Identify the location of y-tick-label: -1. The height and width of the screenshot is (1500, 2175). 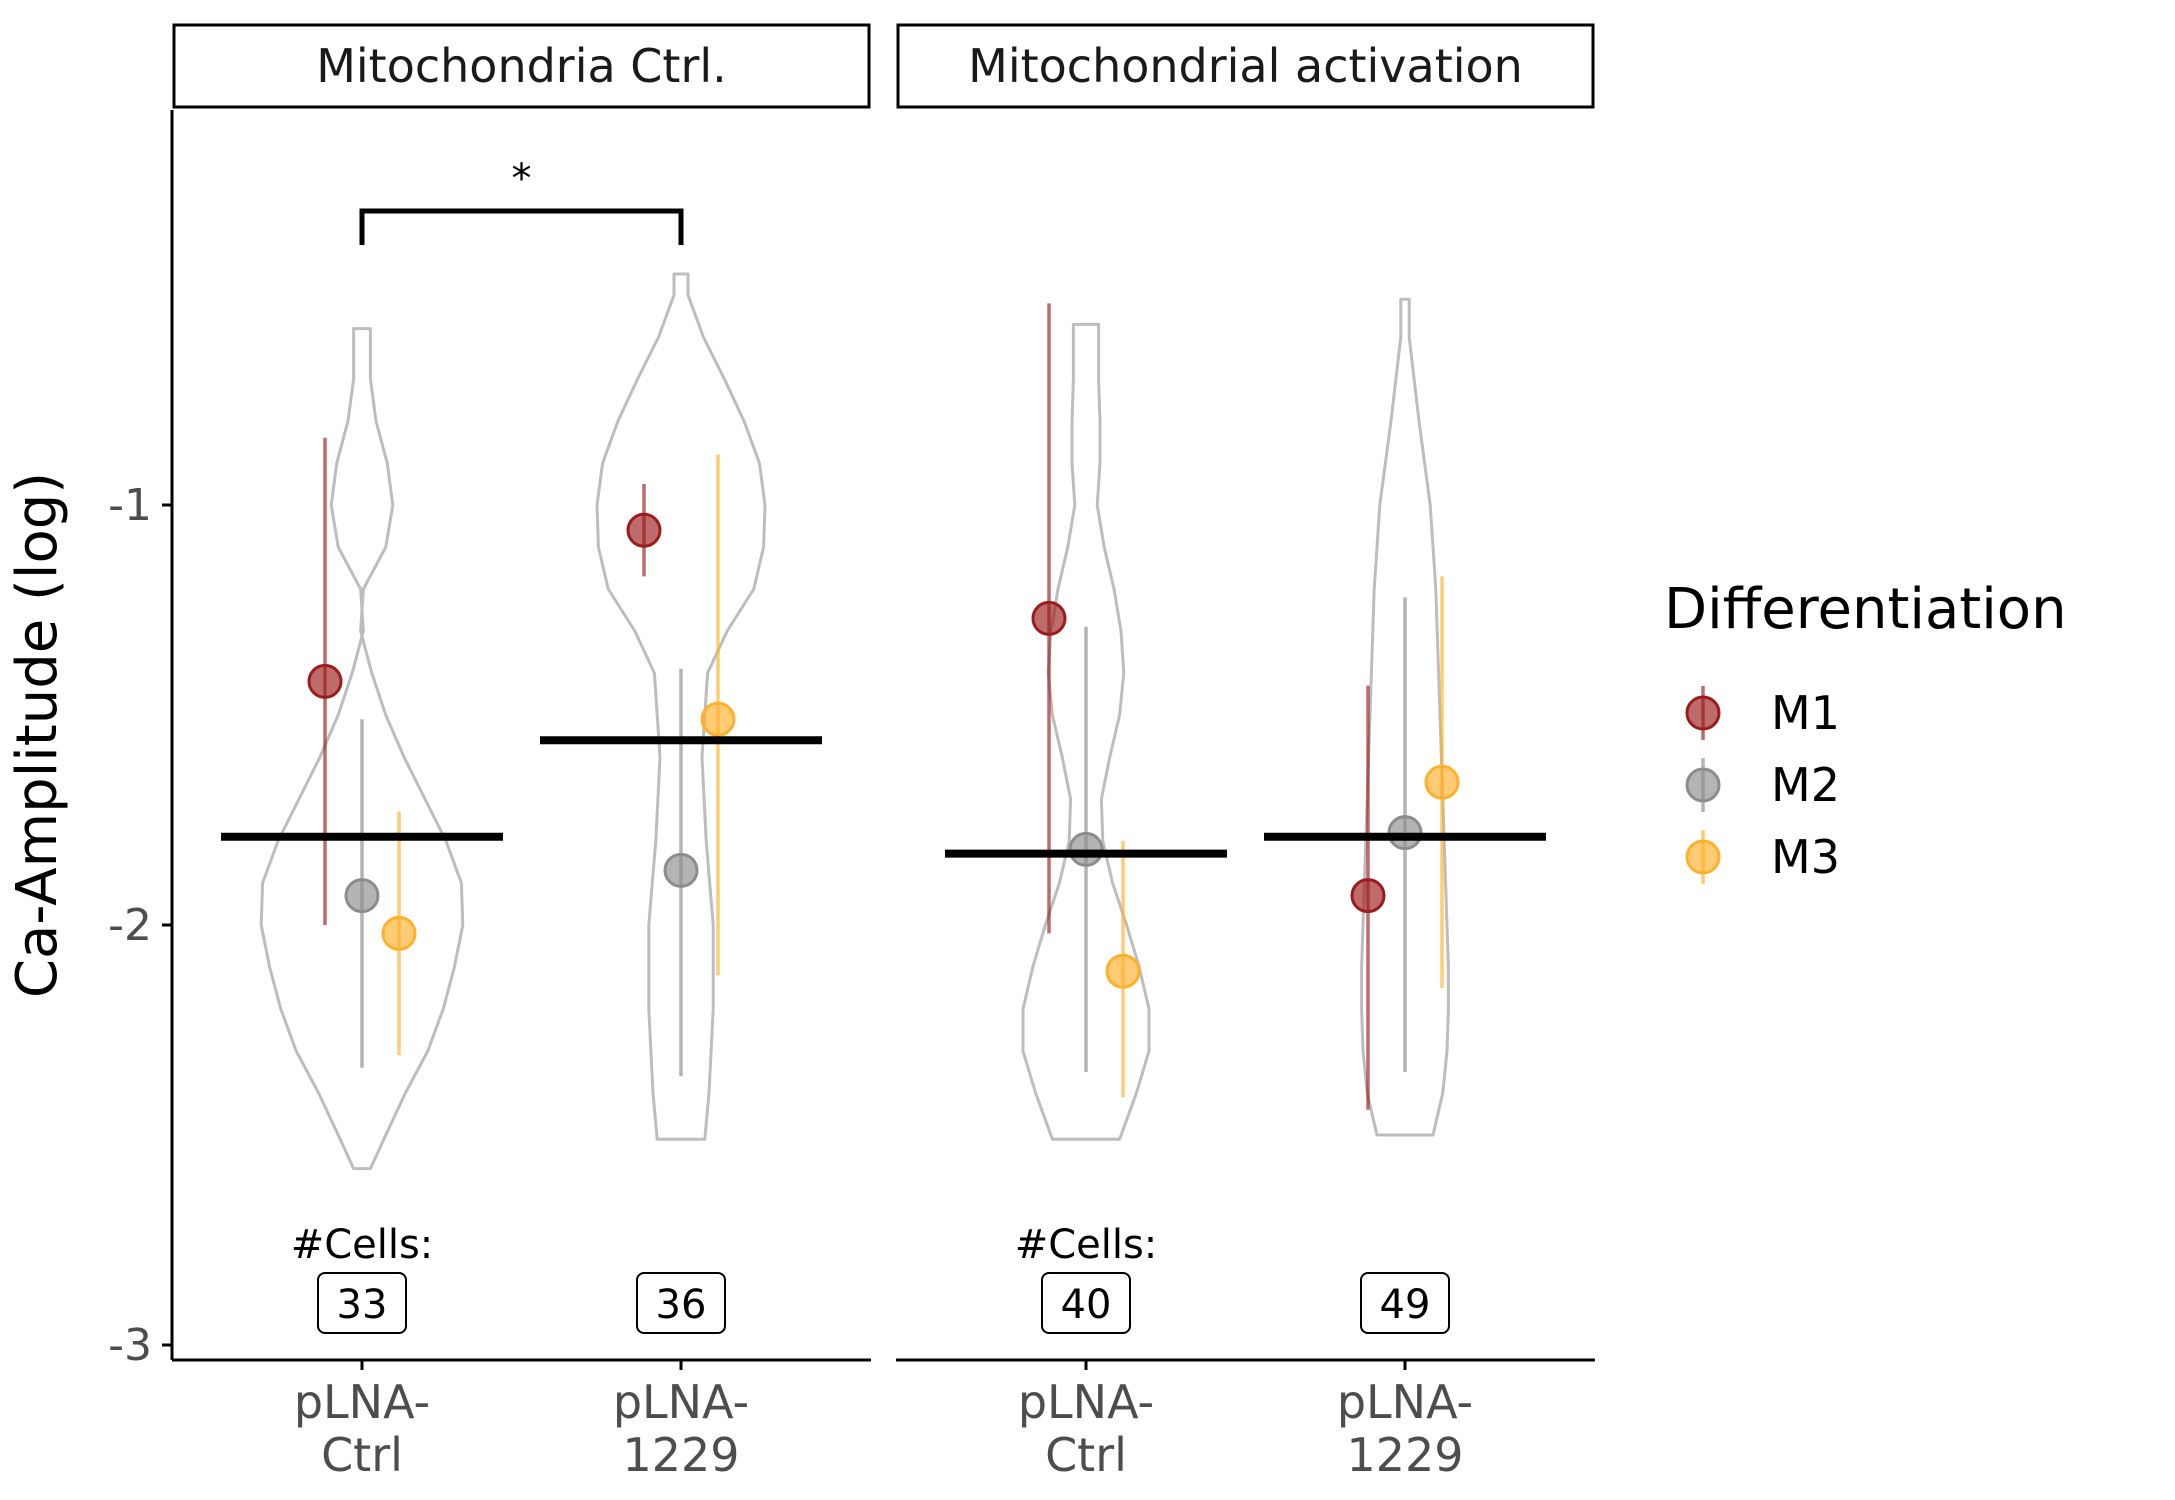
(130, 505).